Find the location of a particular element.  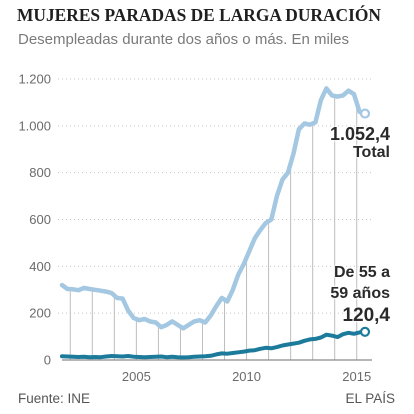

y-tick-label: 200 is located at coordinates (40, 313).